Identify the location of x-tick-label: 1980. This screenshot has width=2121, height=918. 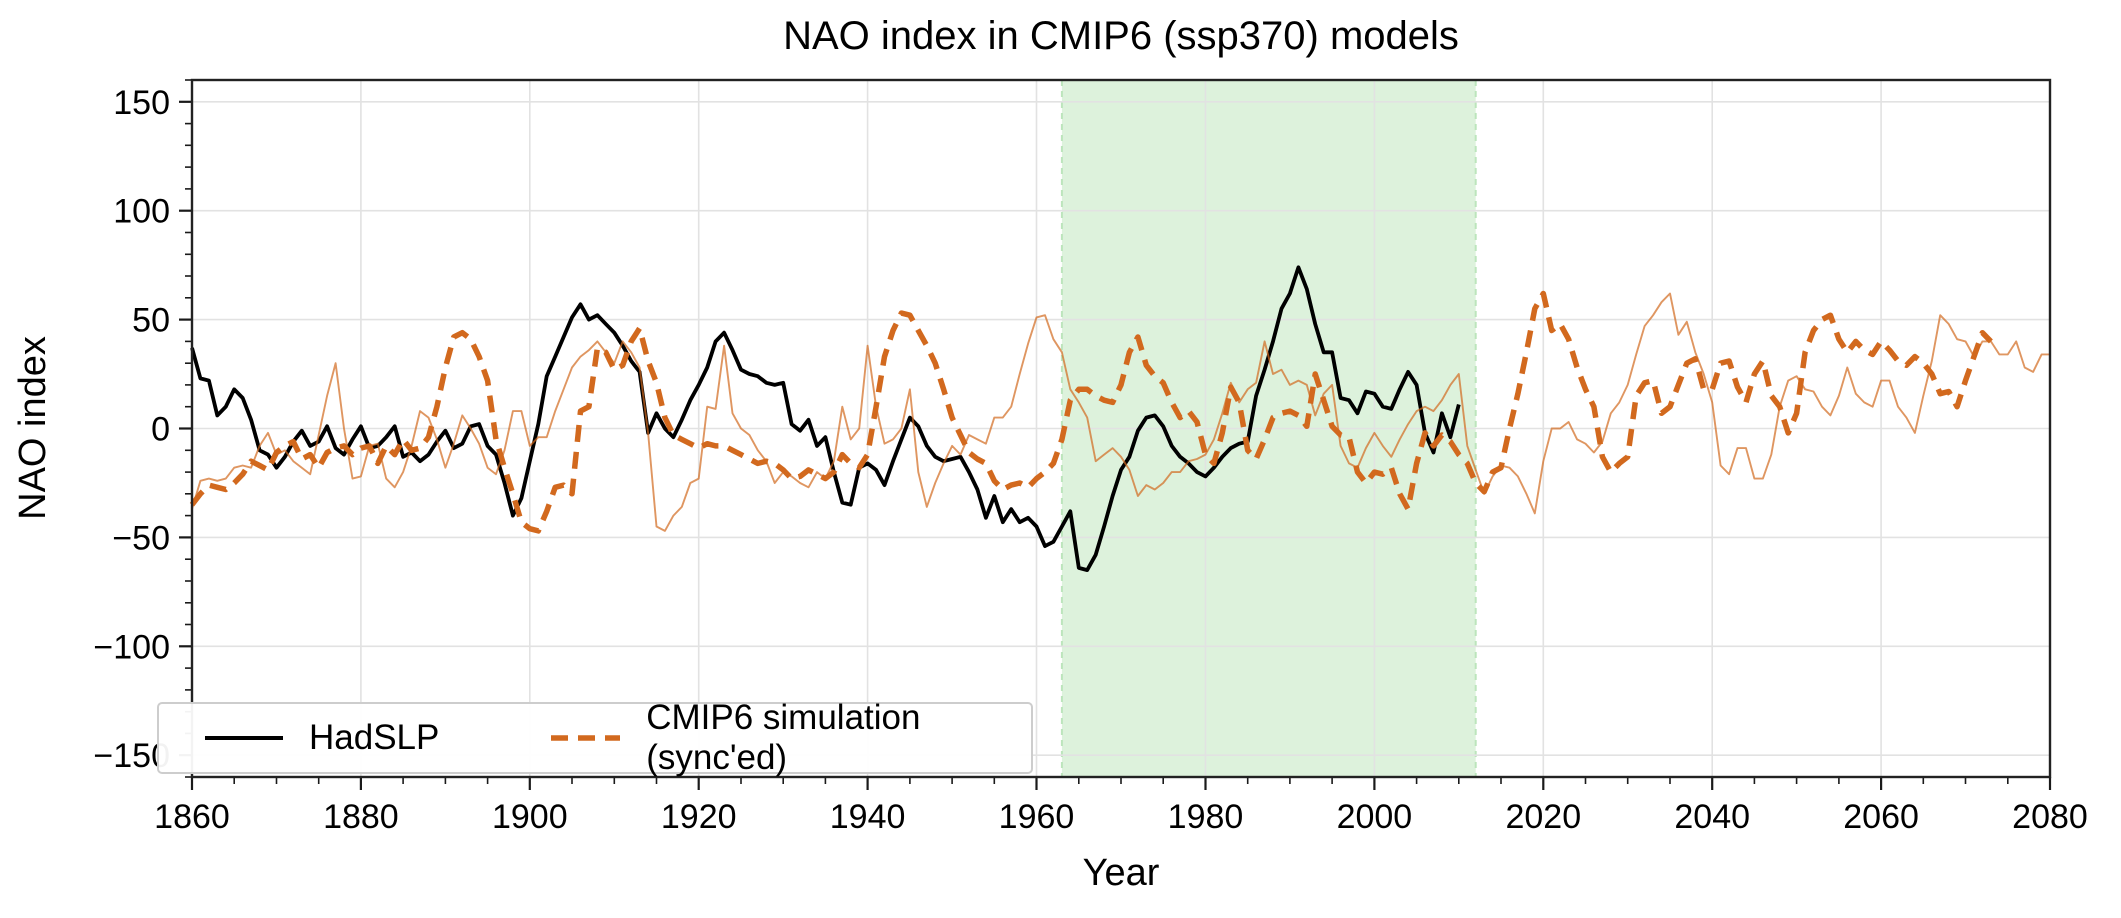
(1206, 817).